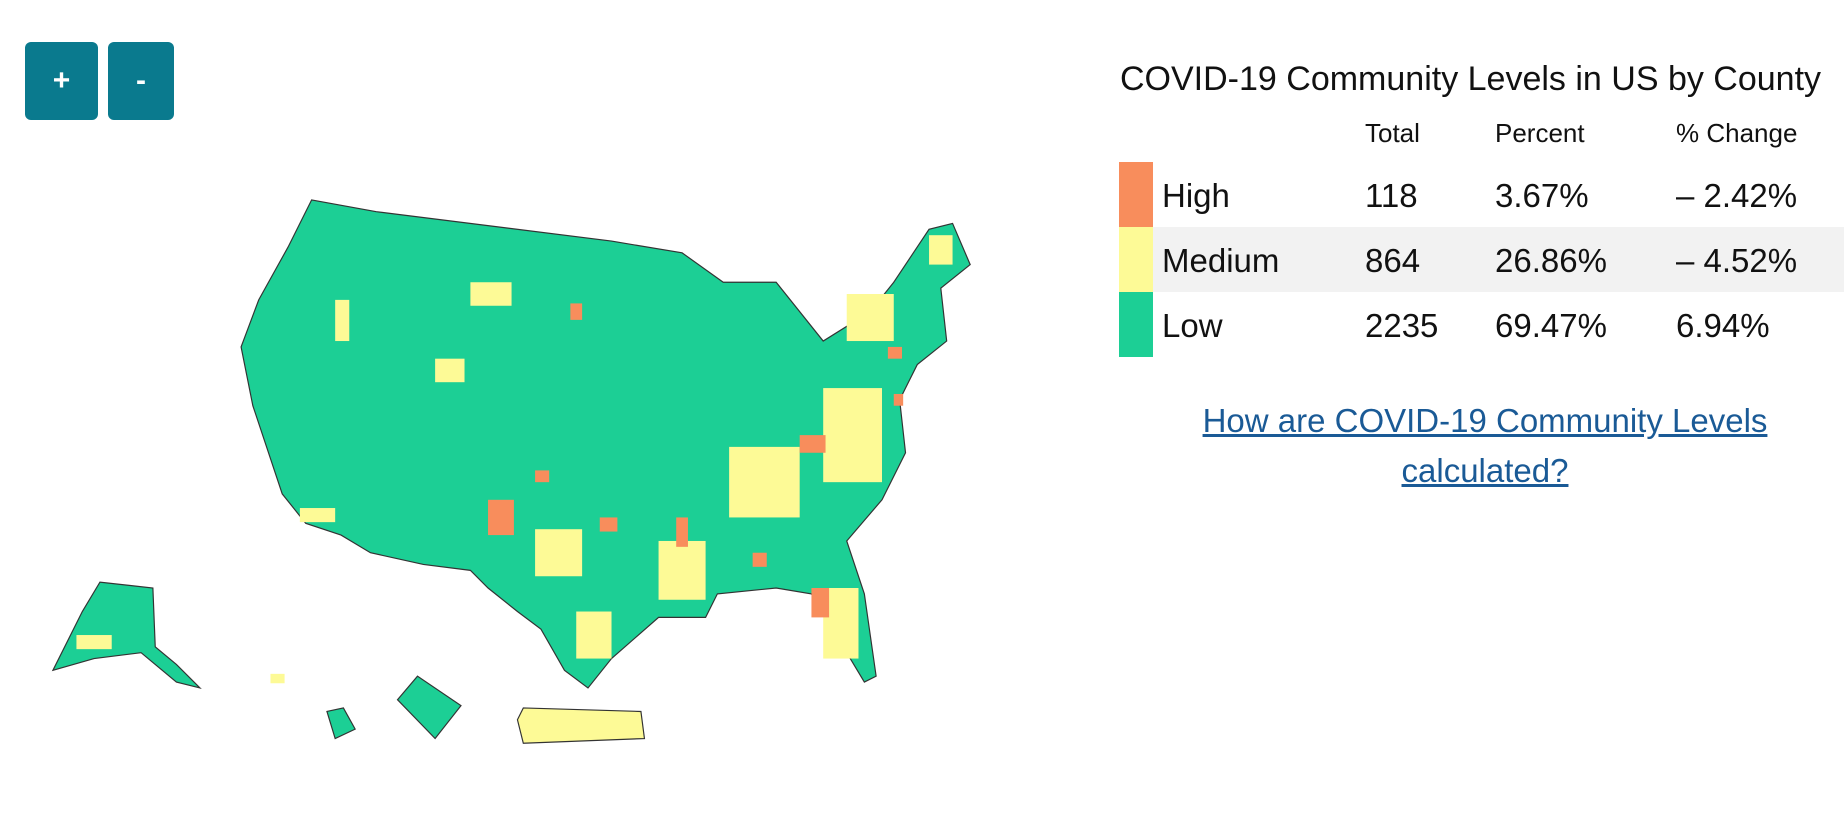 The width and height of the screenshot is (1844, 822). I want to click on zoom-in-button: +, so click(61, 81).